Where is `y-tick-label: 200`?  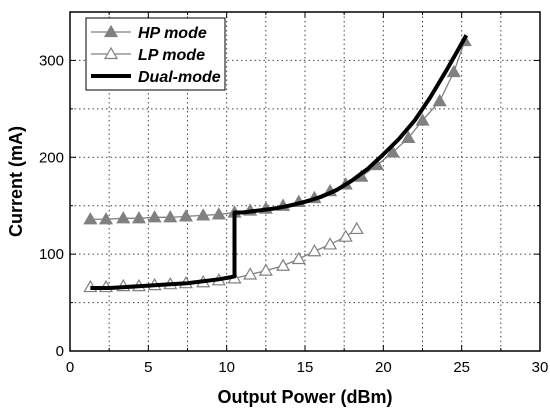 y-tick-label: 200 is located at coordinates (51, 157).